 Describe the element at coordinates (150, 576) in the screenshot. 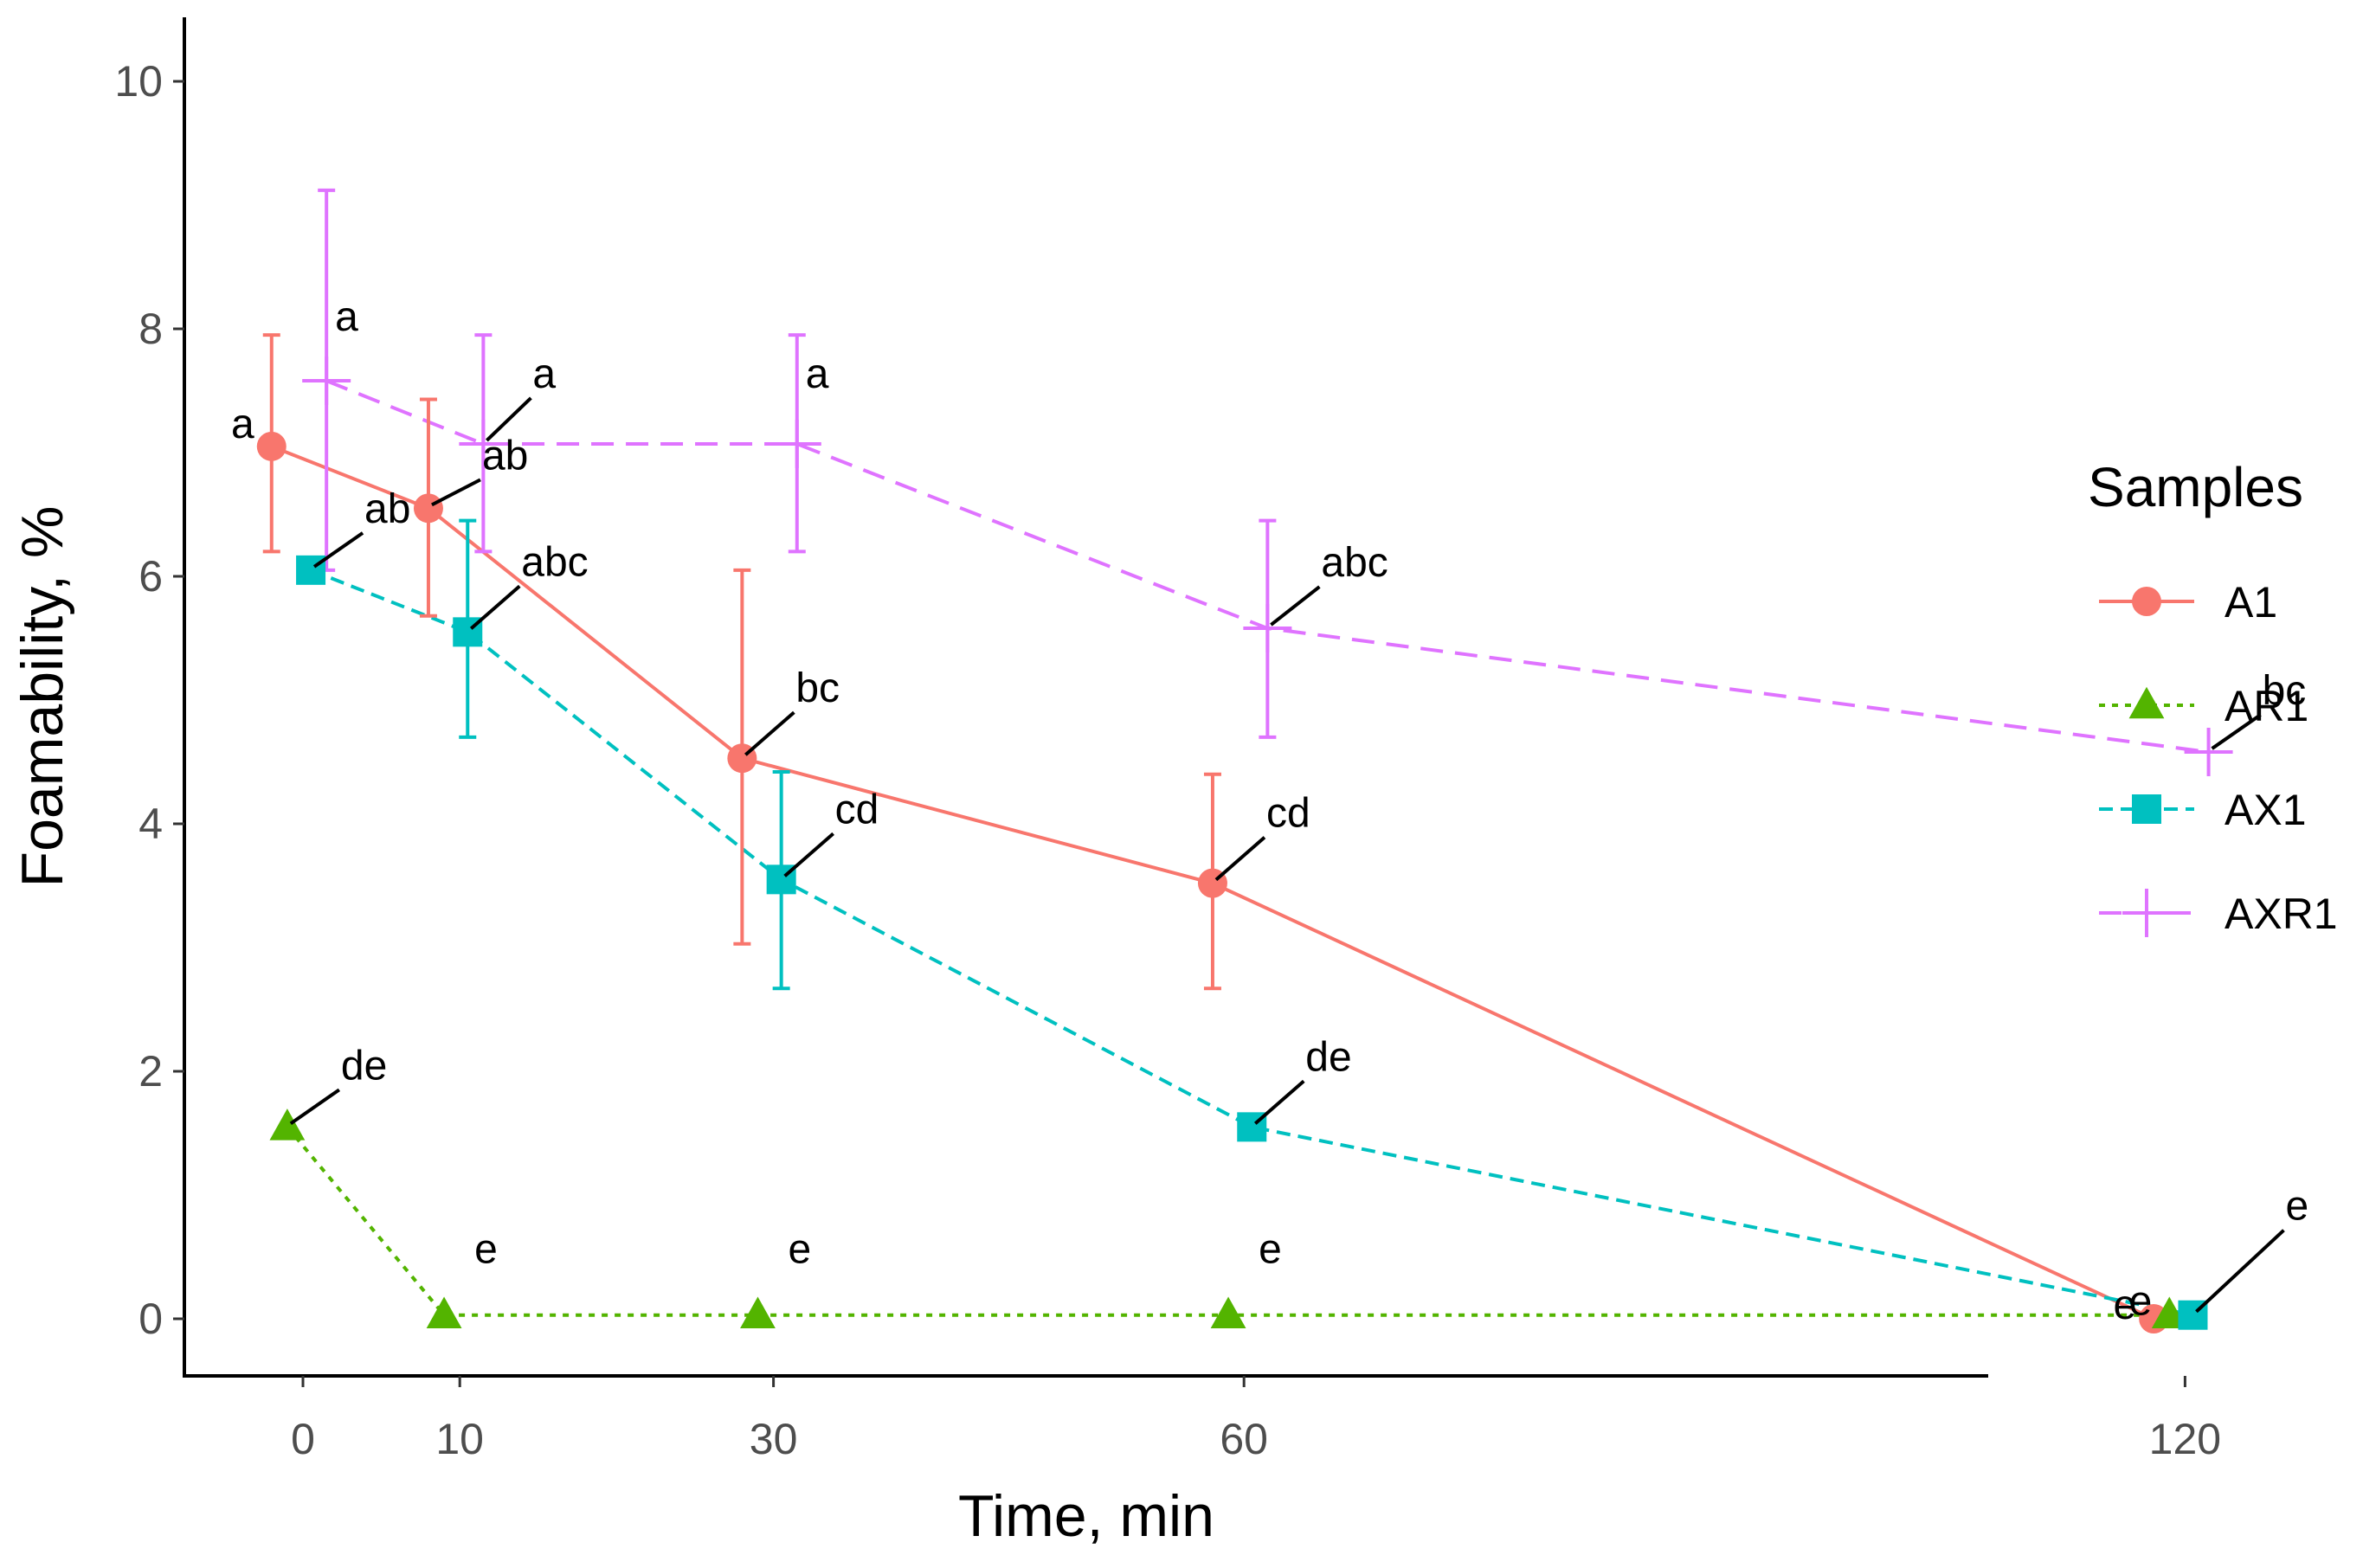

I see `y-tick-label: 6` at that location.